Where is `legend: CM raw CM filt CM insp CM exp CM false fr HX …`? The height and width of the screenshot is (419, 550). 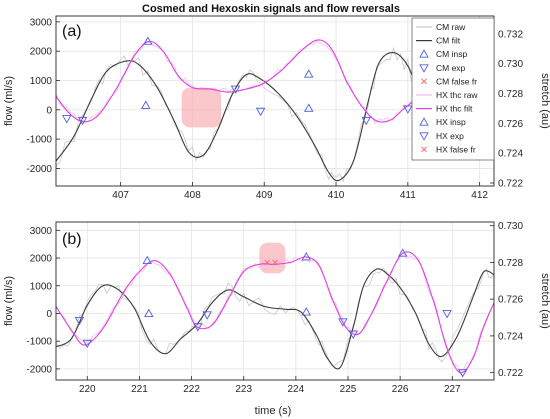 legend: CM raw CM filt CM insp CM exp CM false fr HX … is located at coordinates (453, 89).